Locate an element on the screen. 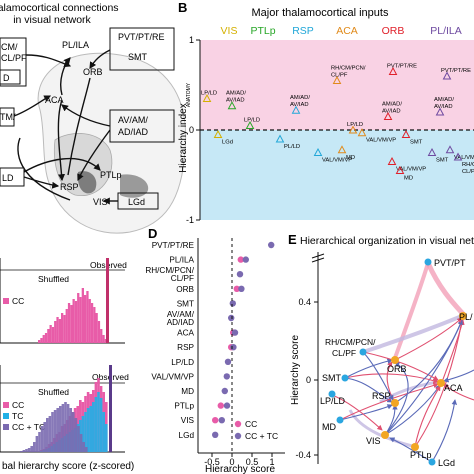 The height and width of the screenshot is (474, 474). panel-d-legend-cc: CC is located at coordinates (251, 424).